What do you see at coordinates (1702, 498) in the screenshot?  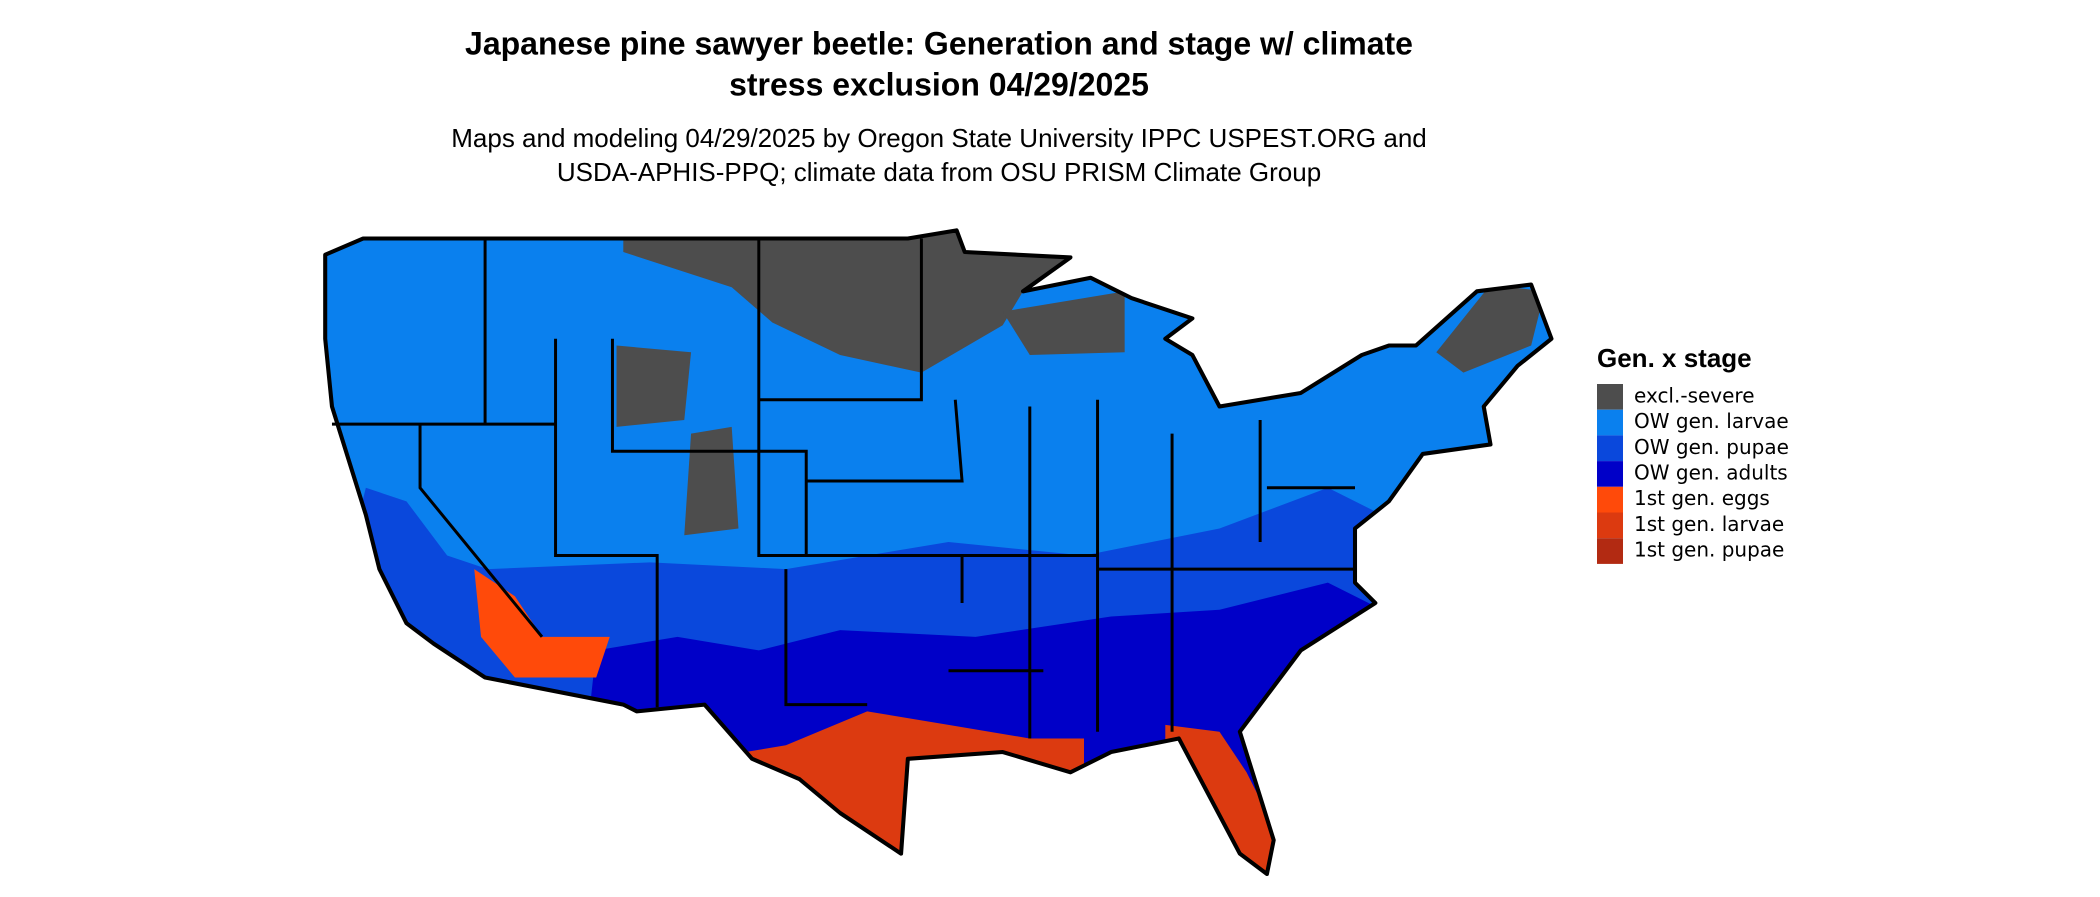 I see `legend-label: 1st gen. eggs` at bounding box center [1702, 498].